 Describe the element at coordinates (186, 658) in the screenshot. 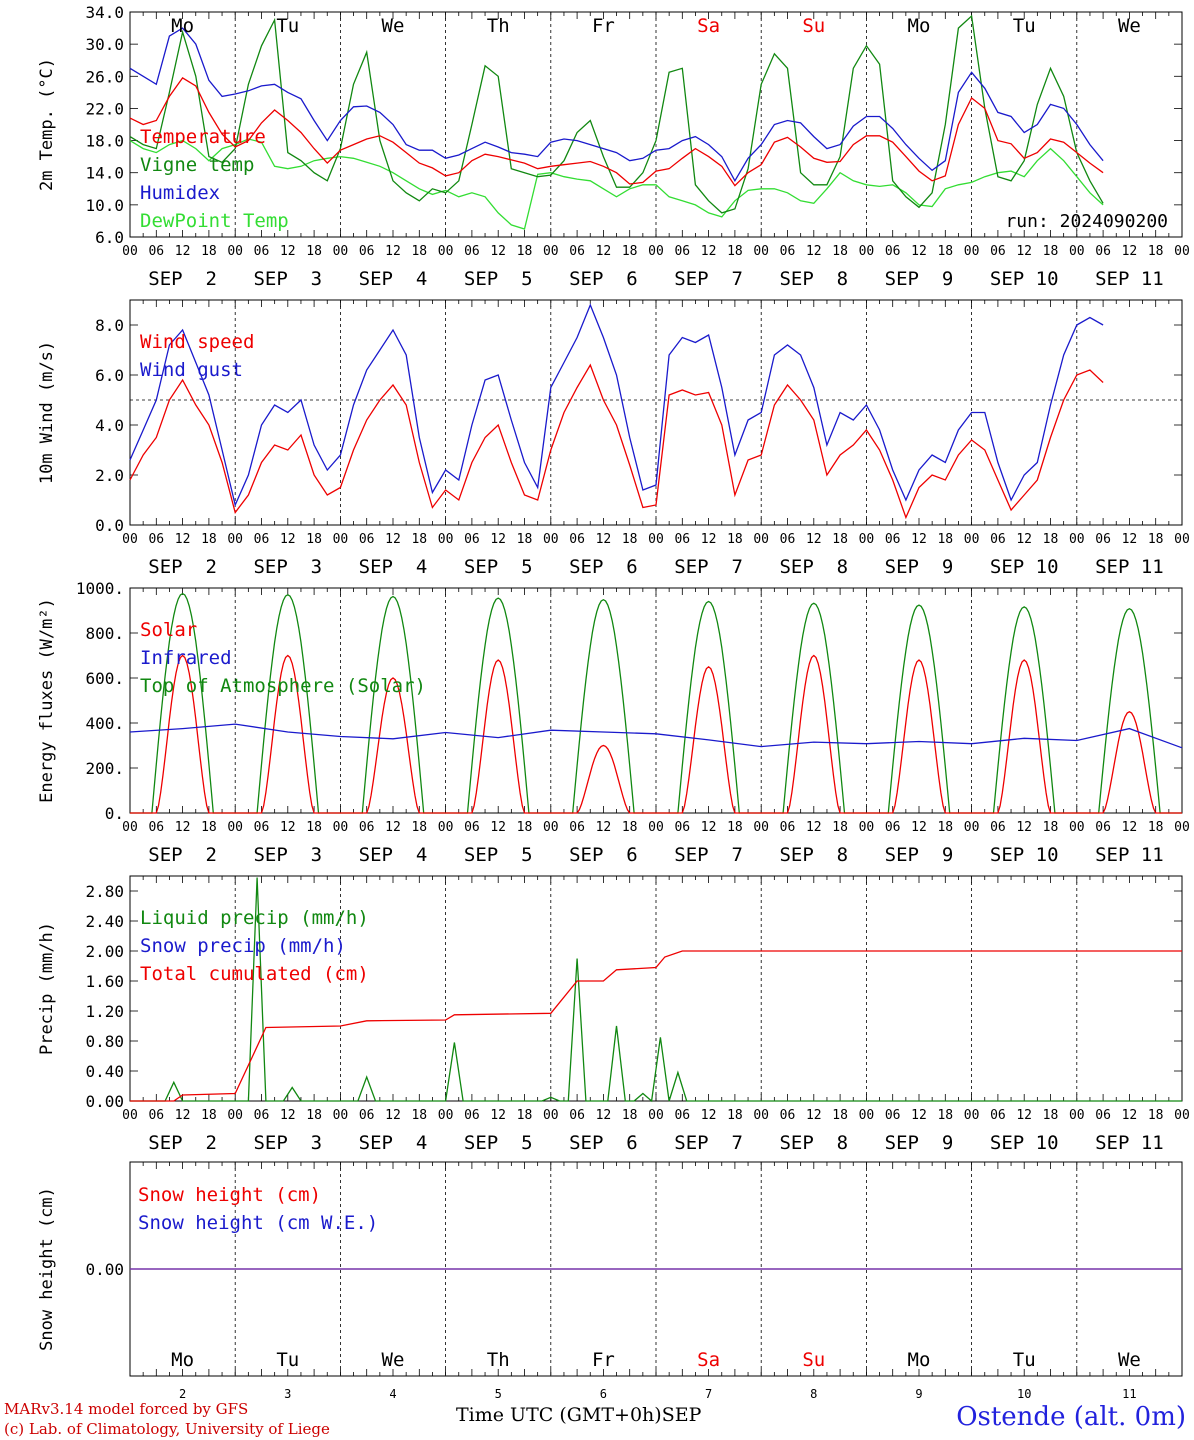

I see `energy-panel-legend-entry: Infrared` at that location.